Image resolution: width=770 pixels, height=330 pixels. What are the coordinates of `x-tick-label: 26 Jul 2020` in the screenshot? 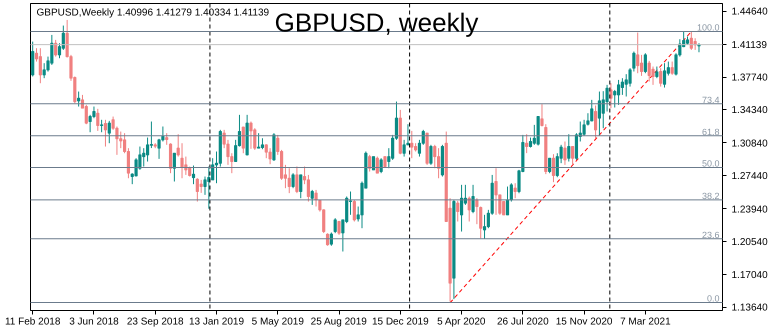 It's located at (523, 322).